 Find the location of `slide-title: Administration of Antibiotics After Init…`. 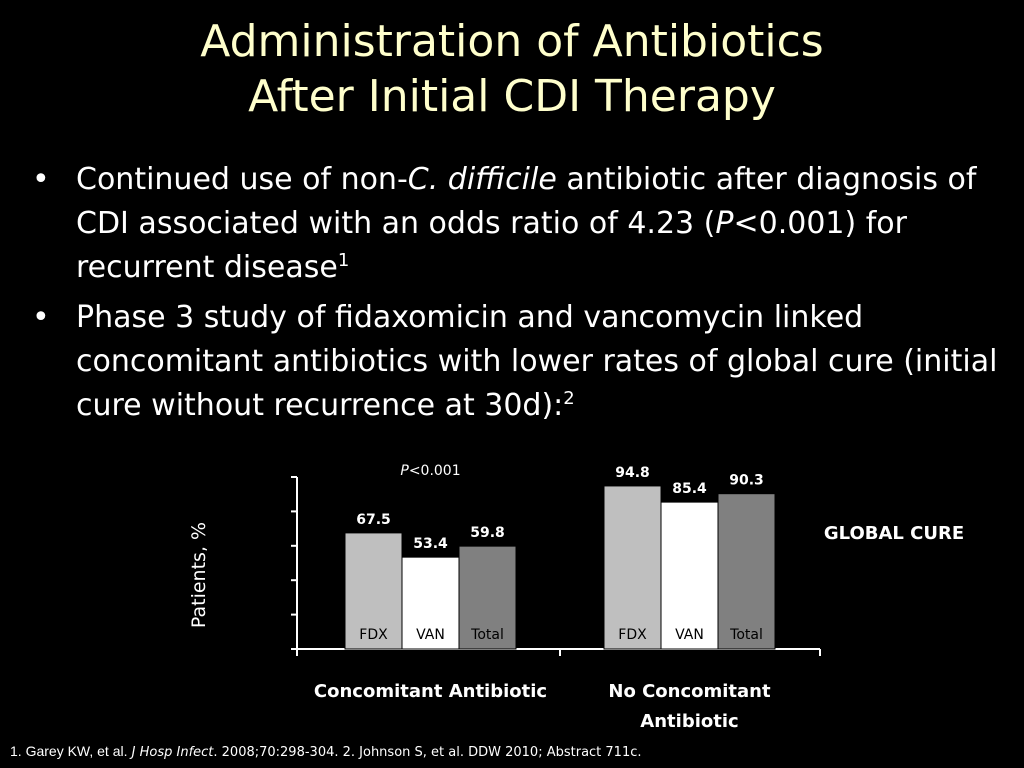

slide-title: Administration of Antibiotics After Init… is located at coordinates (512, 69).